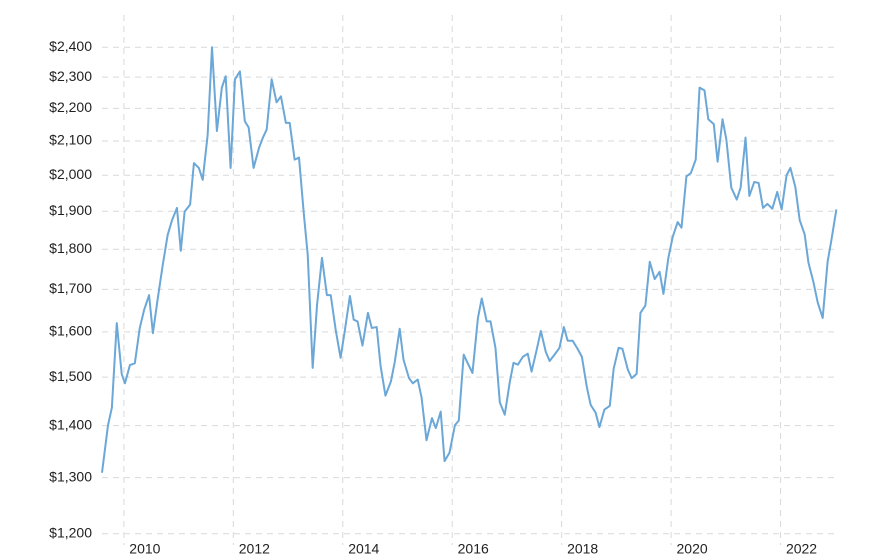 The width and height of the screenshot is (888, 560). I want to click on x-tick-label: 2014, so click(363, 549).